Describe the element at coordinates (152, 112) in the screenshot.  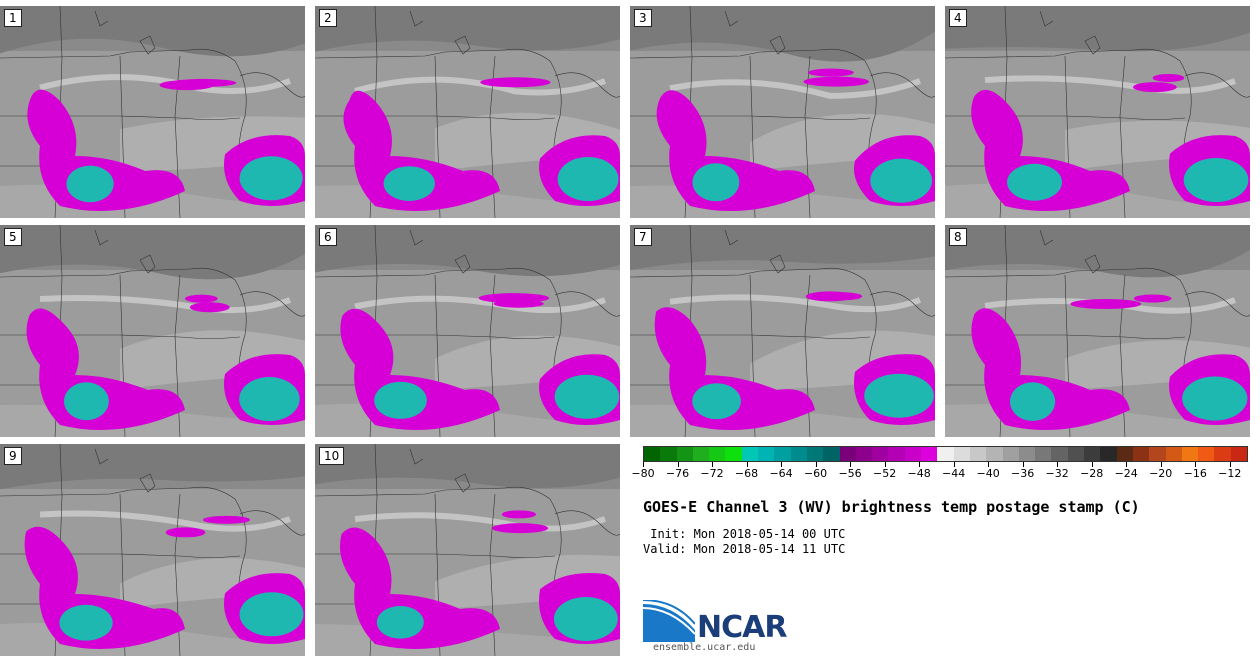
I see `member-panel-1: 1` at that location.